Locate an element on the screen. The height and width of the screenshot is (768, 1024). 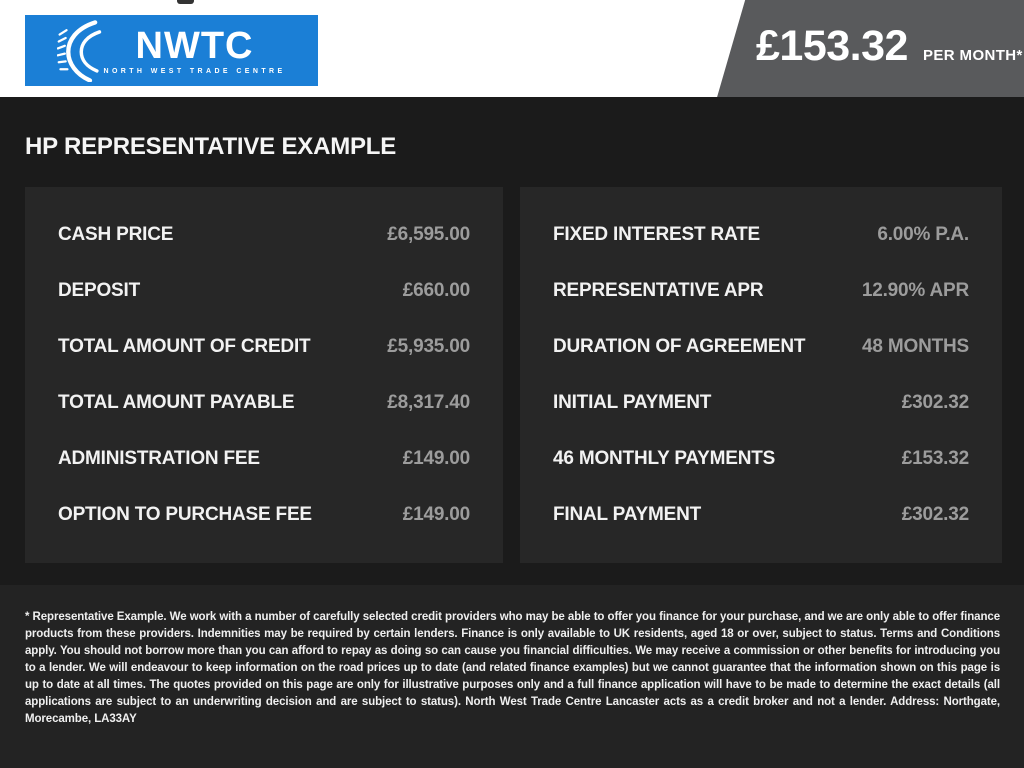
finance-row-value: £5,935.00 is located at coordinates (428, 346).